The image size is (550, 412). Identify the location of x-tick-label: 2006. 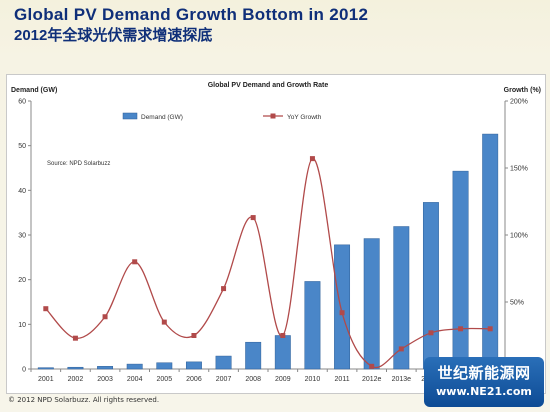
(194, 379).